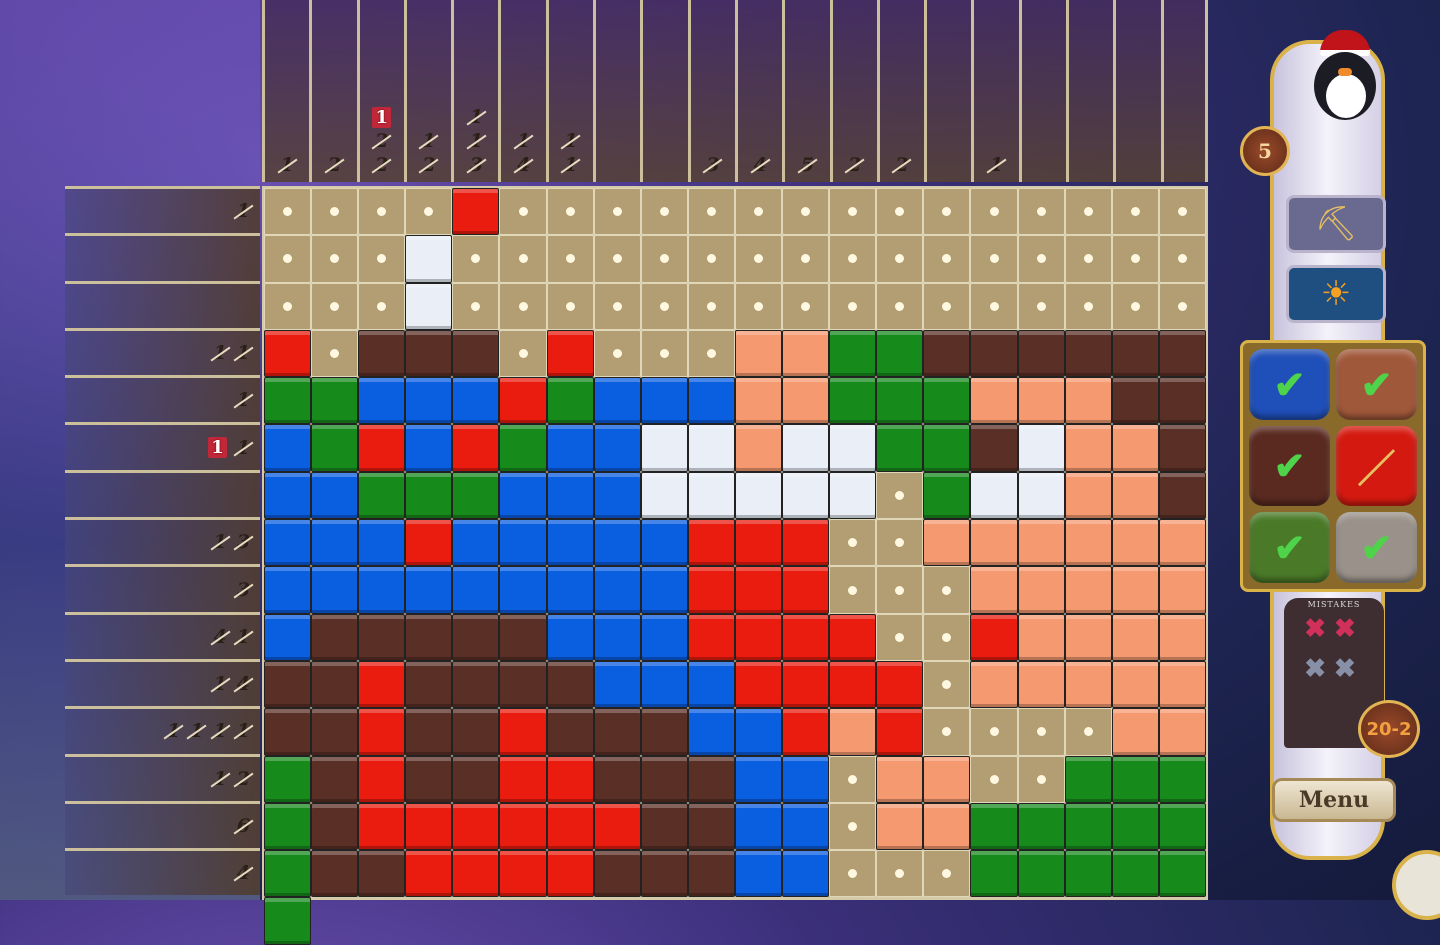 The image size is (1440, 945). I want to click on tool-sun-button: ☀, so click(1336, 294).